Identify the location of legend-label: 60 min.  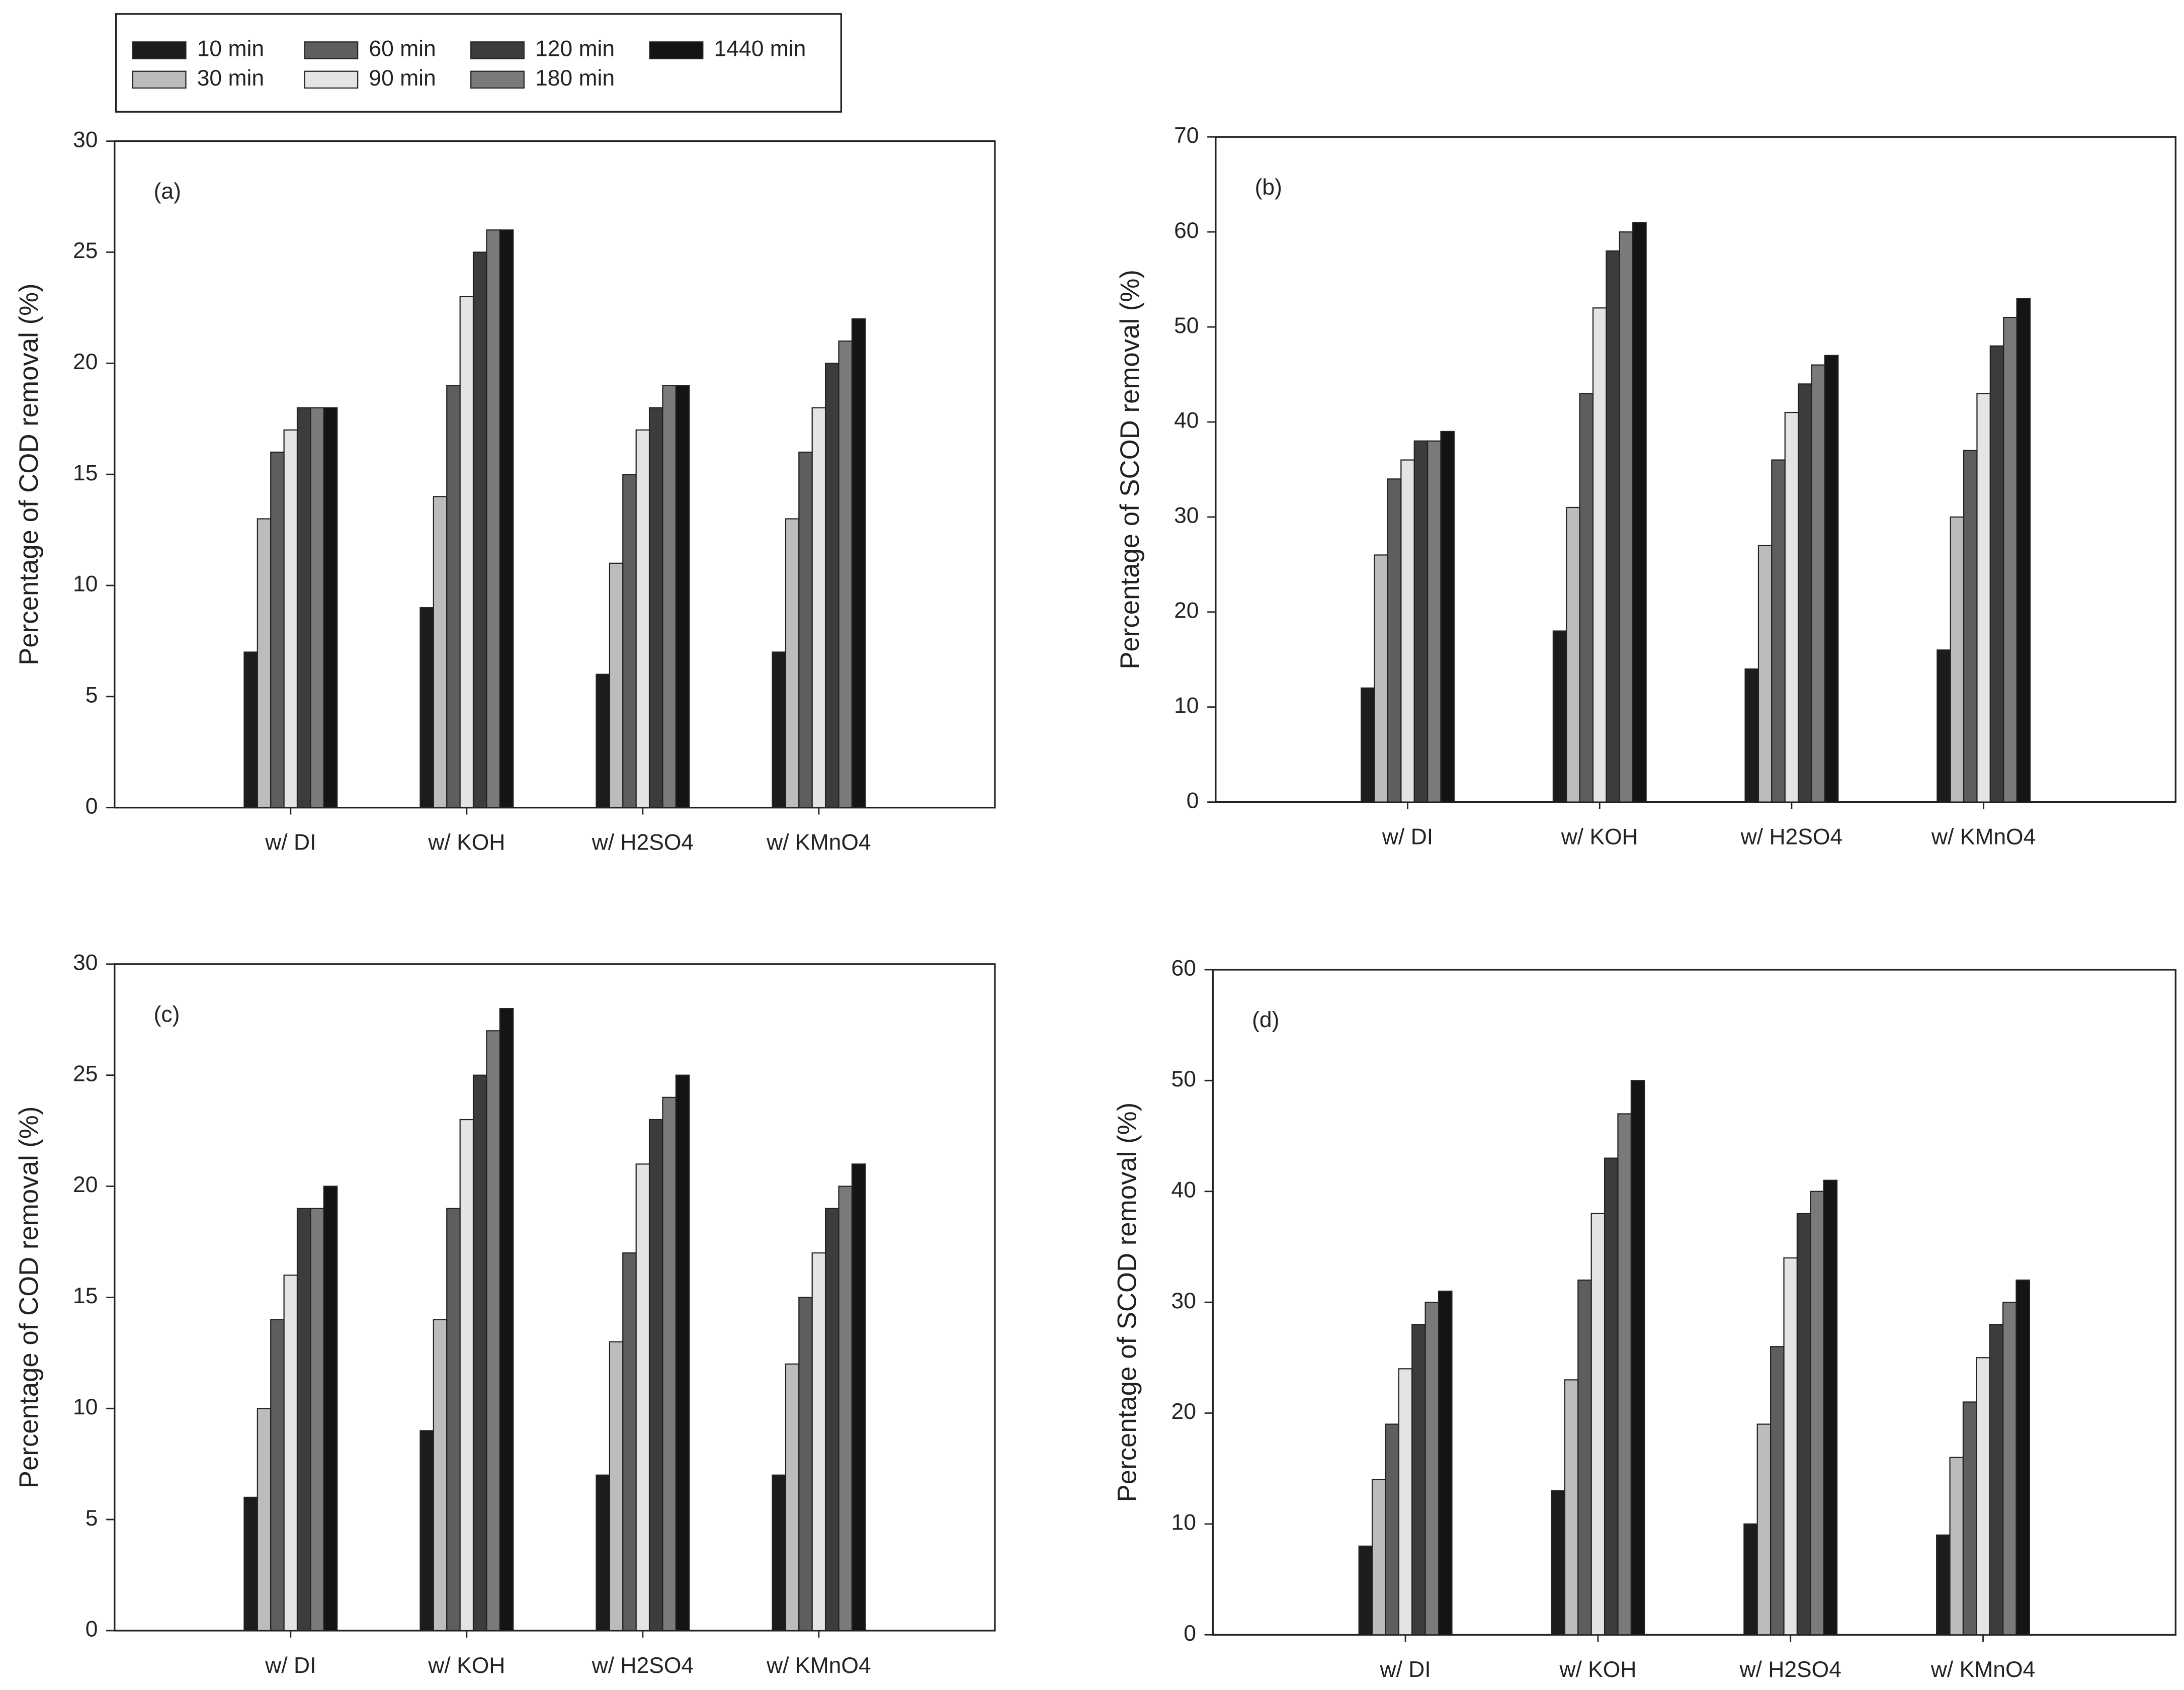
(402, 49).